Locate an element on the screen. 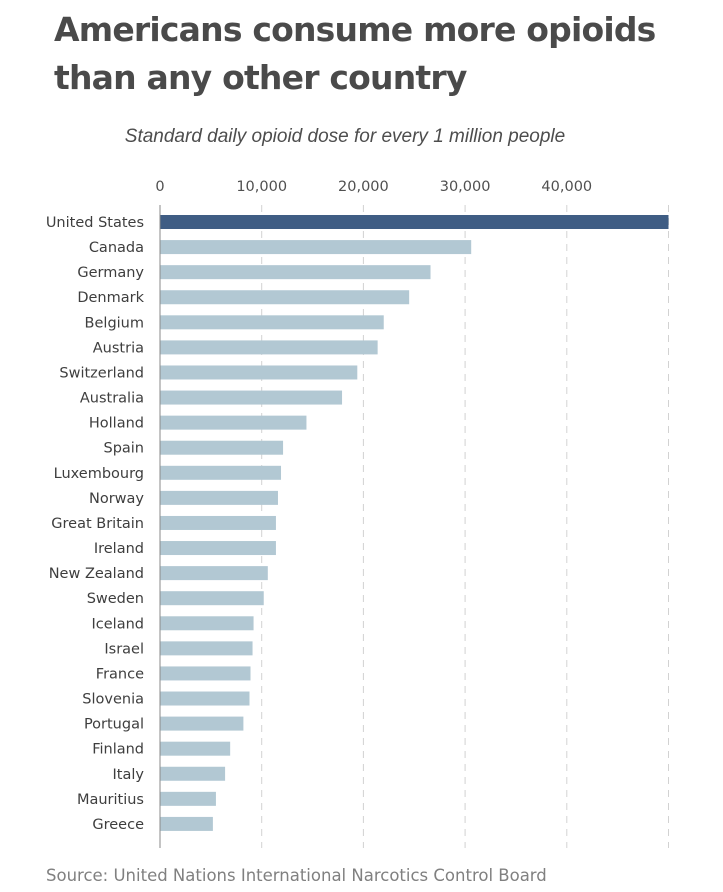 This screenshot has height=892, width=723. bar-france is located at coordinates (205, 673).